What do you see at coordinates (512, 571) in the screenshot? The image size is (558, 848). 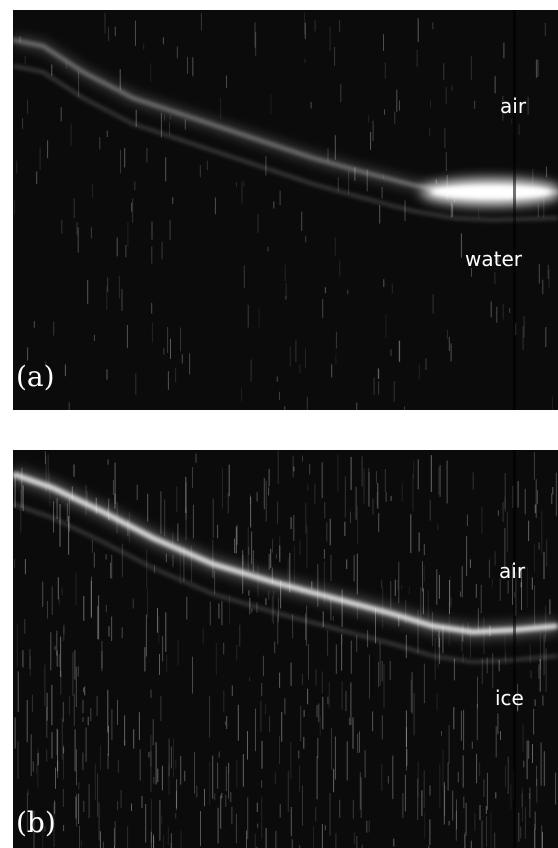 I see `upper-medium-label-b: air` at bounding box center [512, 571].